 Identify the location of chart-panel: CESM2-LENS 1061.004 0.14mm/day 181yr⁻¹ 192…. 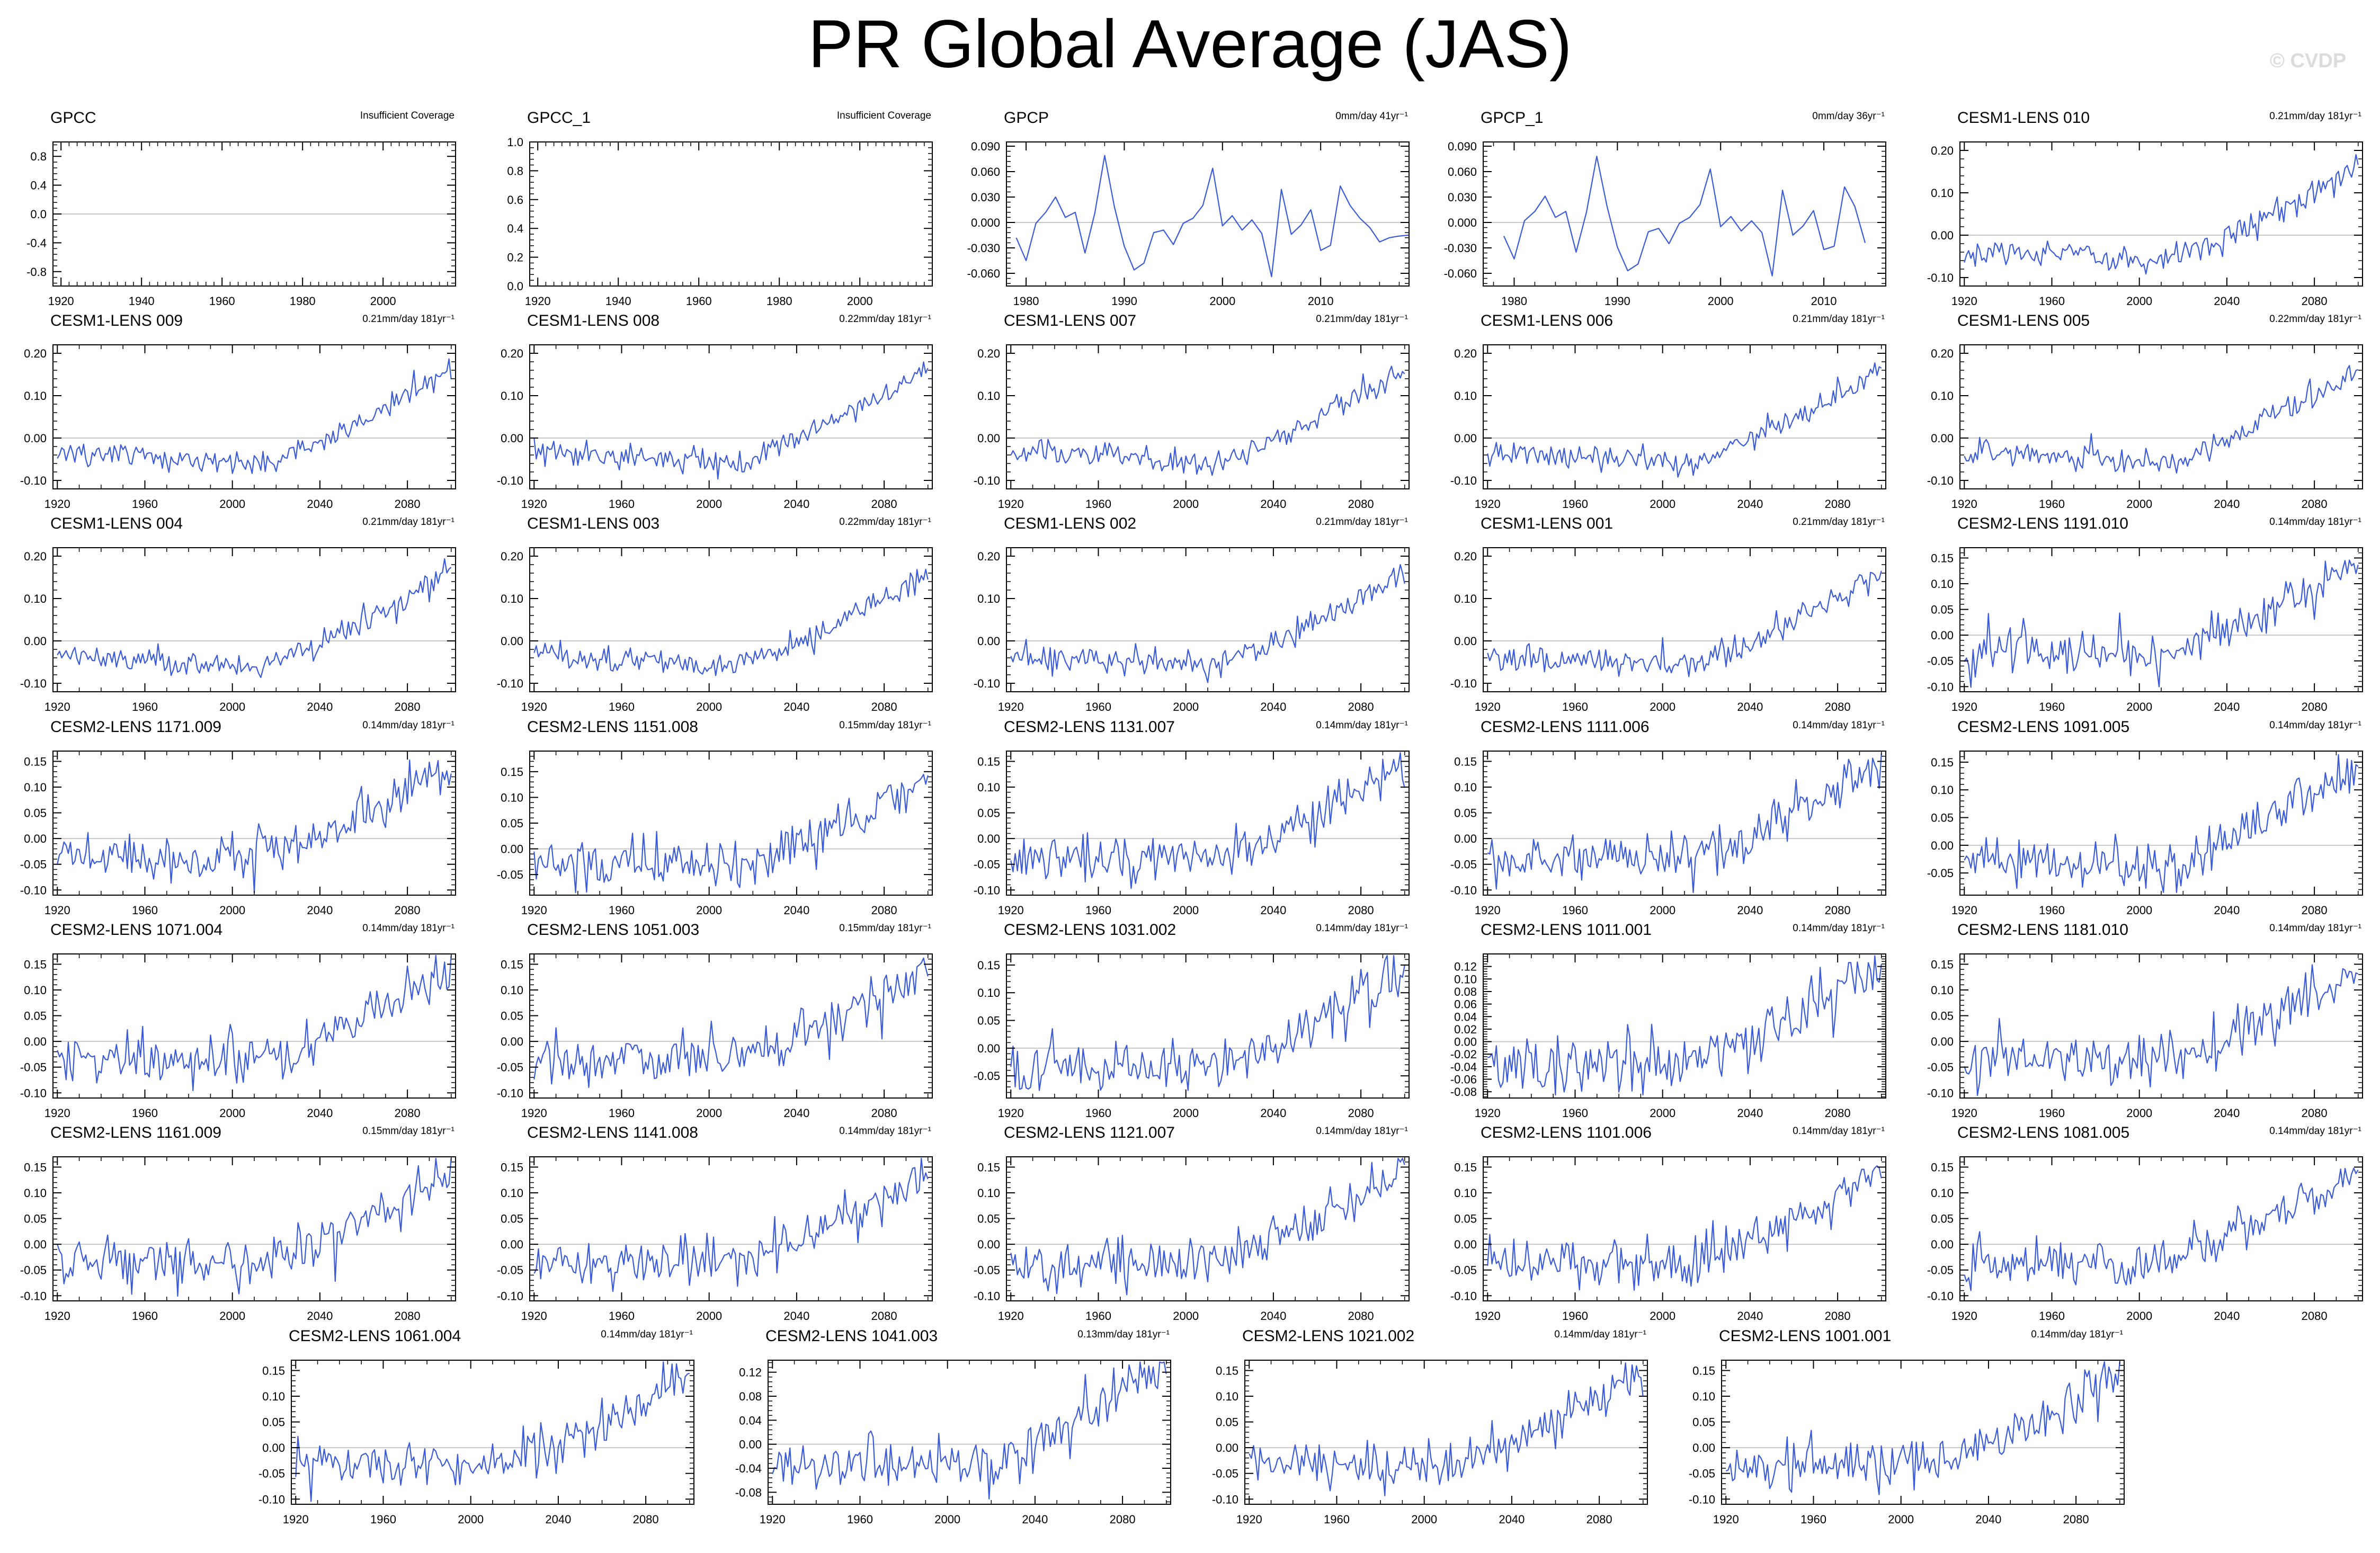
(471, 1426).